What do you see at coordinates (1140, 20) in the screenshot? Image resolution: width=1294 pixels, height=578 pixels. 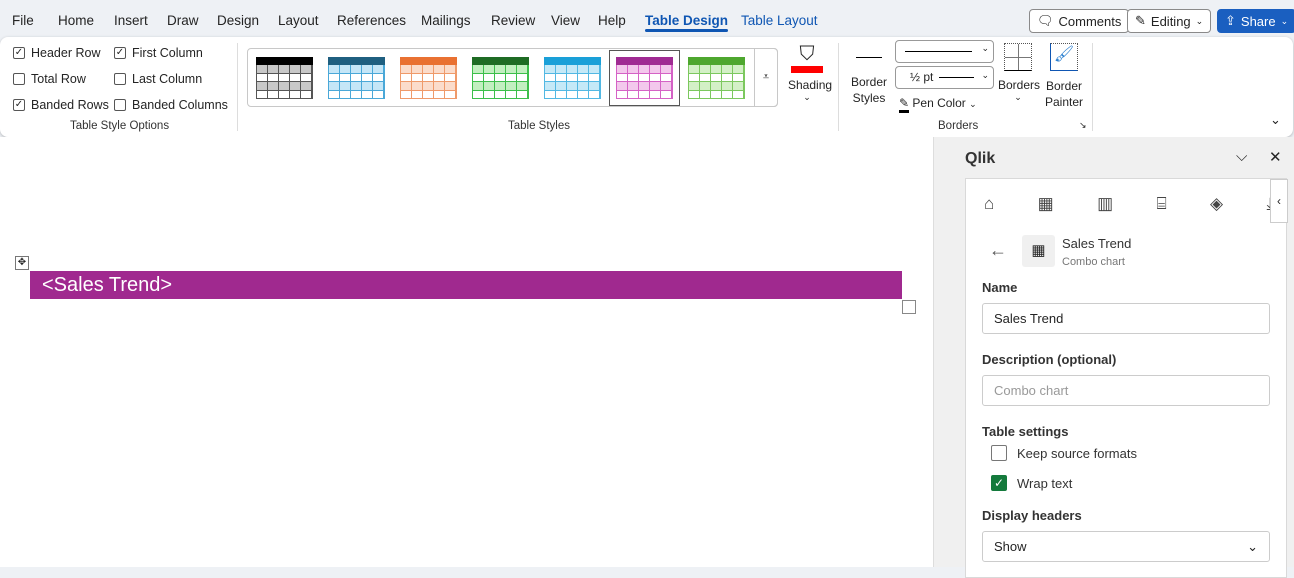 I see `pencil-icon: ✎` at bounding box center [1140, 20].